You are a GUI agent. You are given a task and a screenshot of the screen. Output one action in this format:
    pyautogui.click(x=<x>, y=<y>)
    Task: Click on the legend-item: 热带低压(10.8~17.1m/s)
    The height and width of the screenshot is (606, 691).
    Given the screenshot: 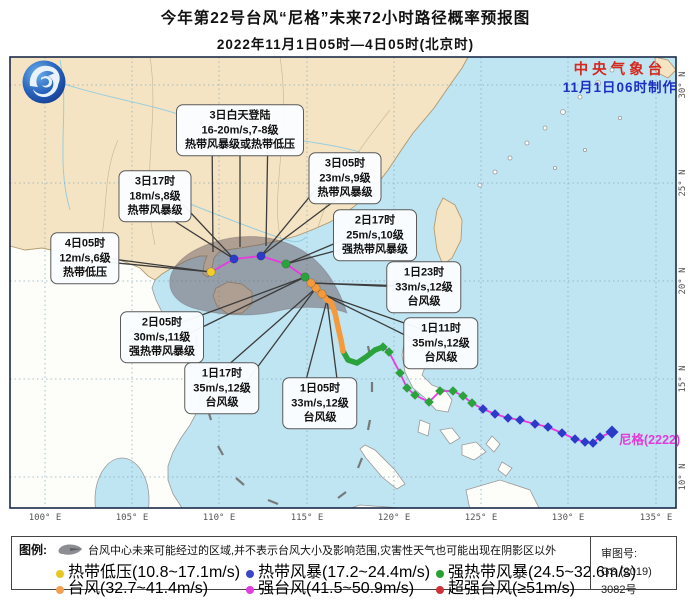 What is the action you would take?
    pyautogui.click(x=148, y=570)
    